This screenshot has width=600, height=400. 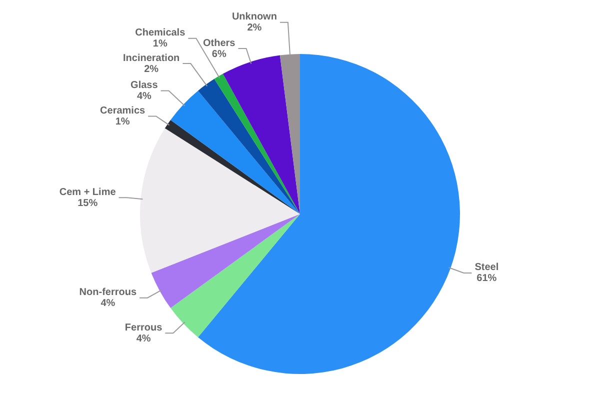 I want to click on slice-label: Incineration, so click(x=151, y=58).